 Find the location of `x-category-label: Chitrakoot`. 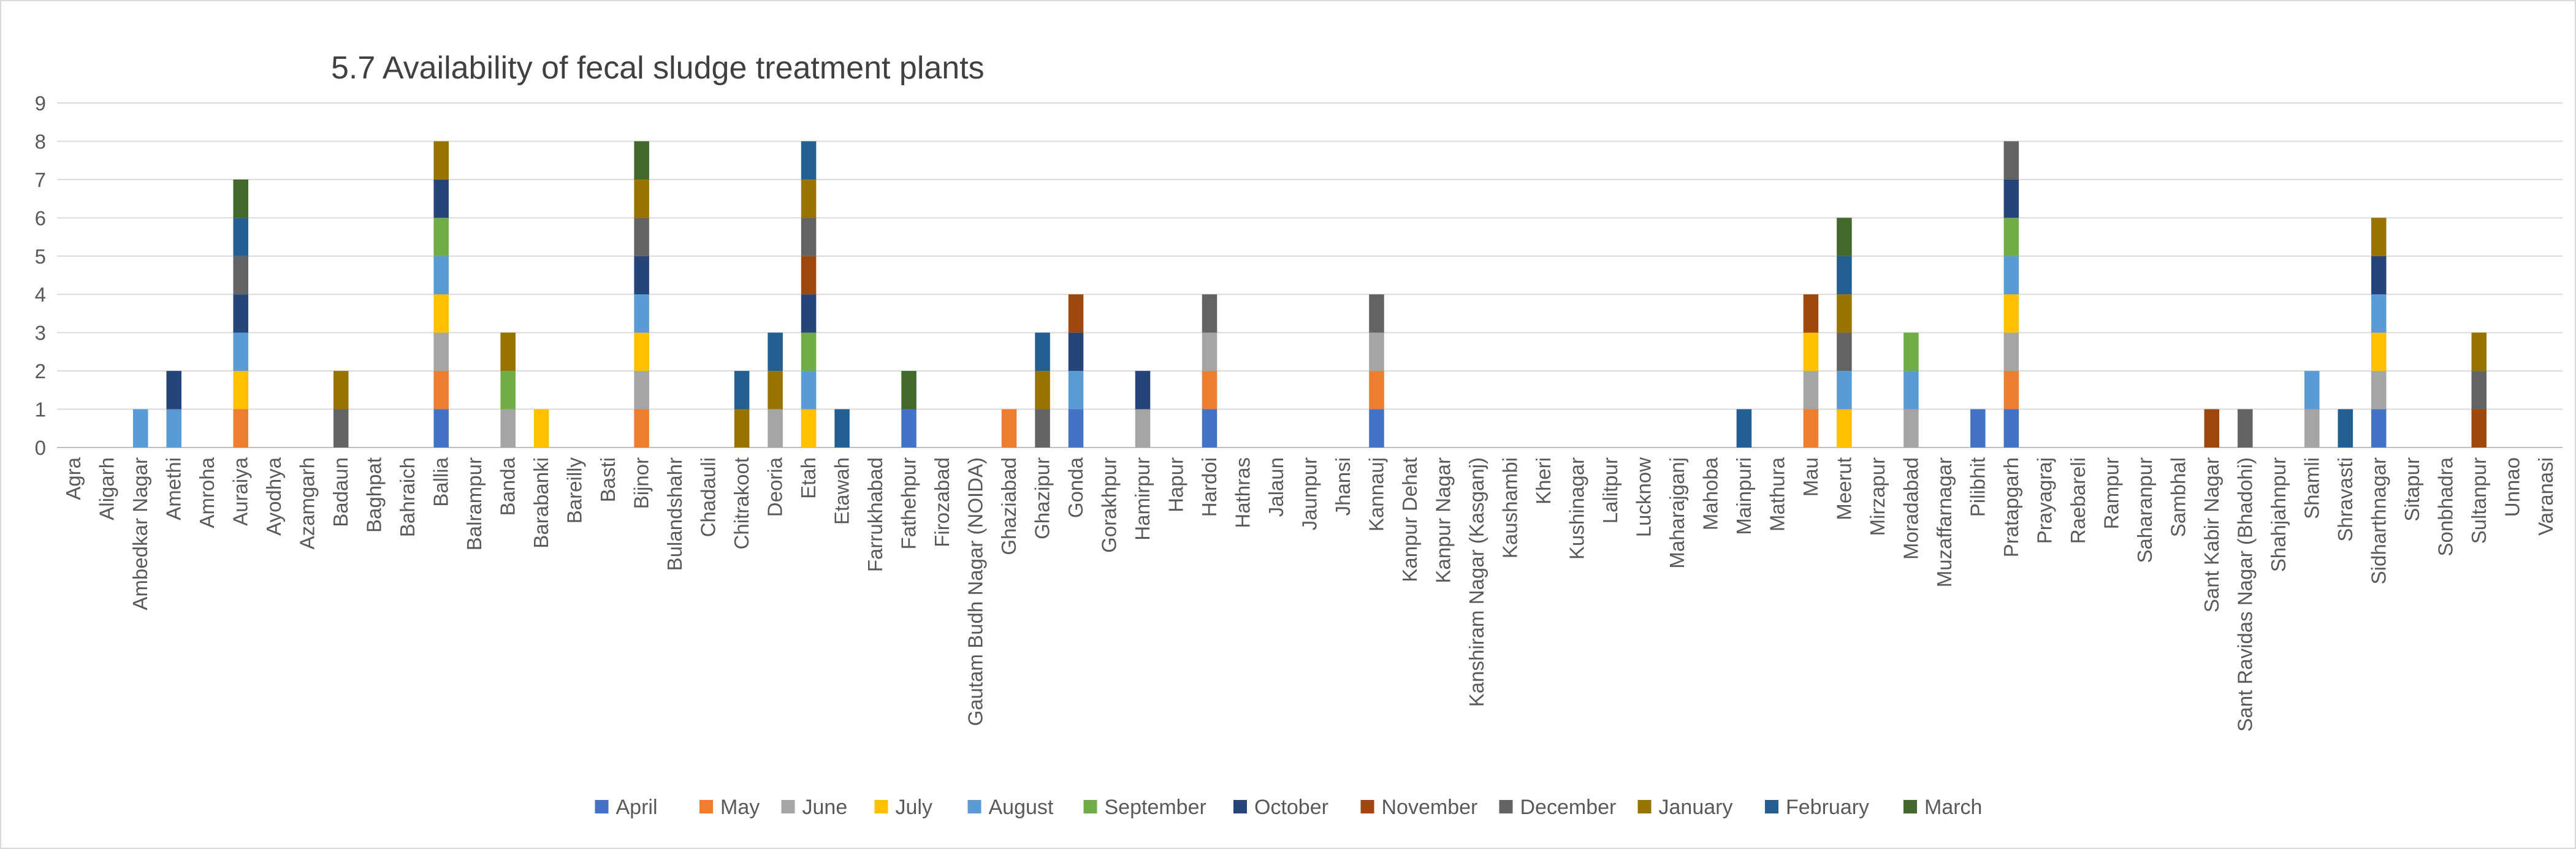

x-category-label: Chitrakoot is located at coordinates (741, 503).